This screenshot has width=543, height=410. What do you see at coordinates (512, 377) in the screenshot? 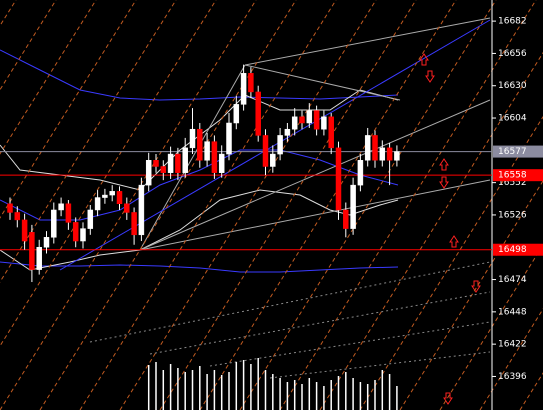
I see `y-tick-label: 16396` at bounding box center [512, 377].